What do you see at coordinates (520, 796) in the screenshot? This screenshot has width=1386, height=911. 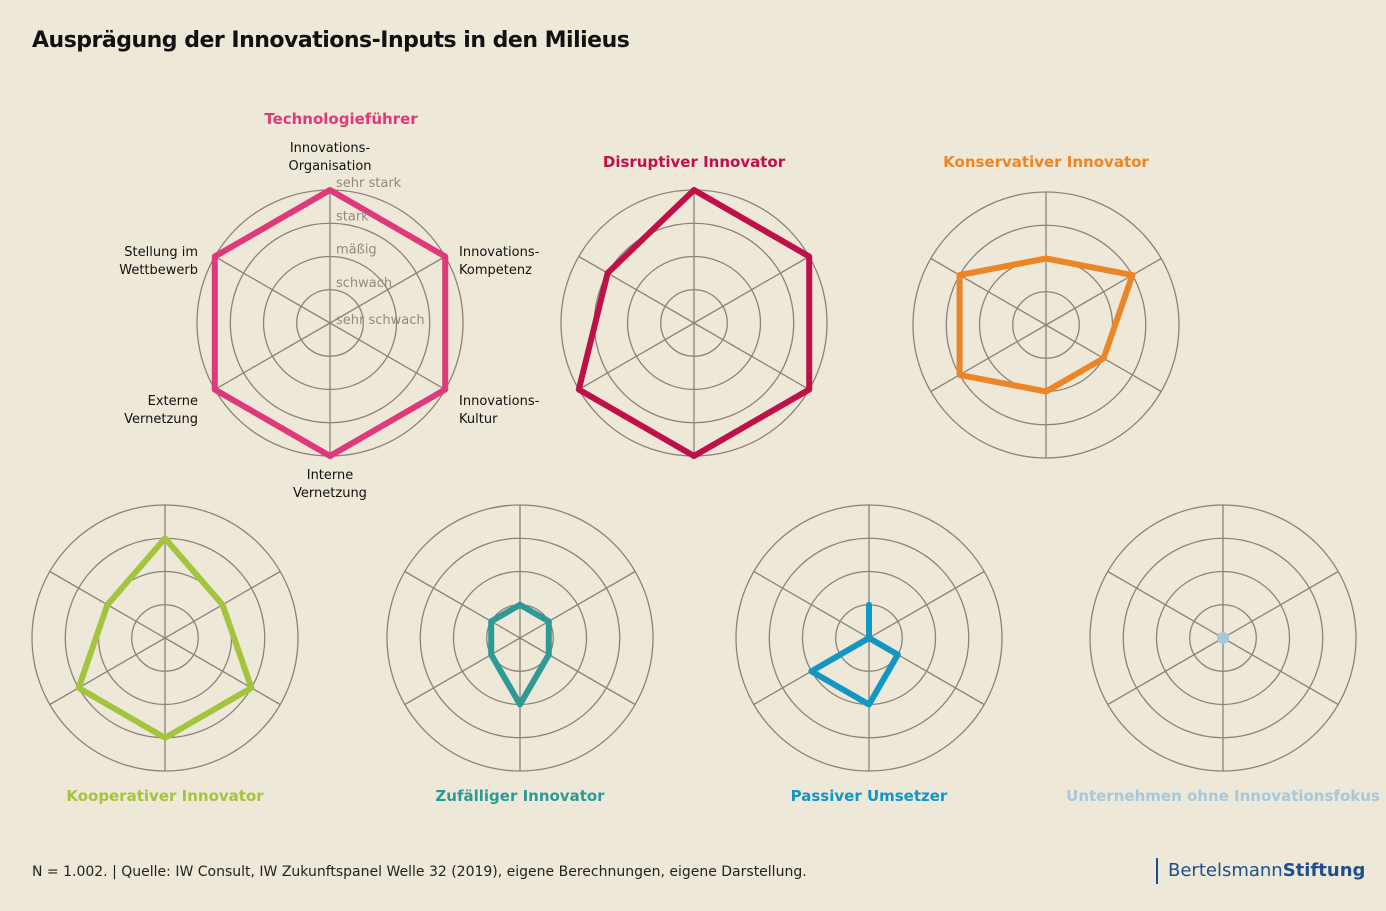 I see `series-title: Zufälliger Innovator` at bounding box center [520, 796].